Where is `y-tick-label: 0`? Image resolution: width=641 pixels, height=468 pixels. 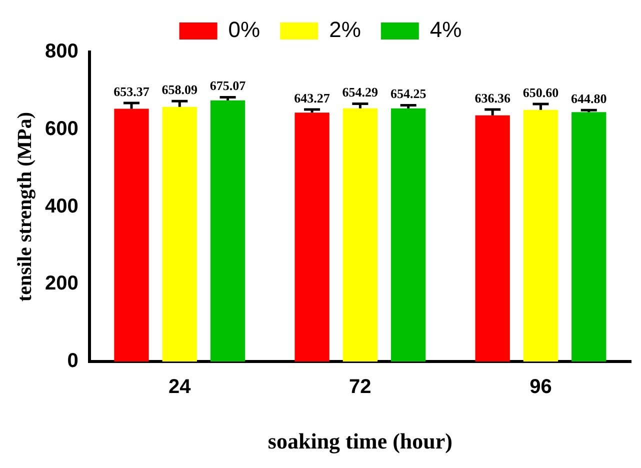
y-tick-label: 0 is located at coordinates (72, 361).